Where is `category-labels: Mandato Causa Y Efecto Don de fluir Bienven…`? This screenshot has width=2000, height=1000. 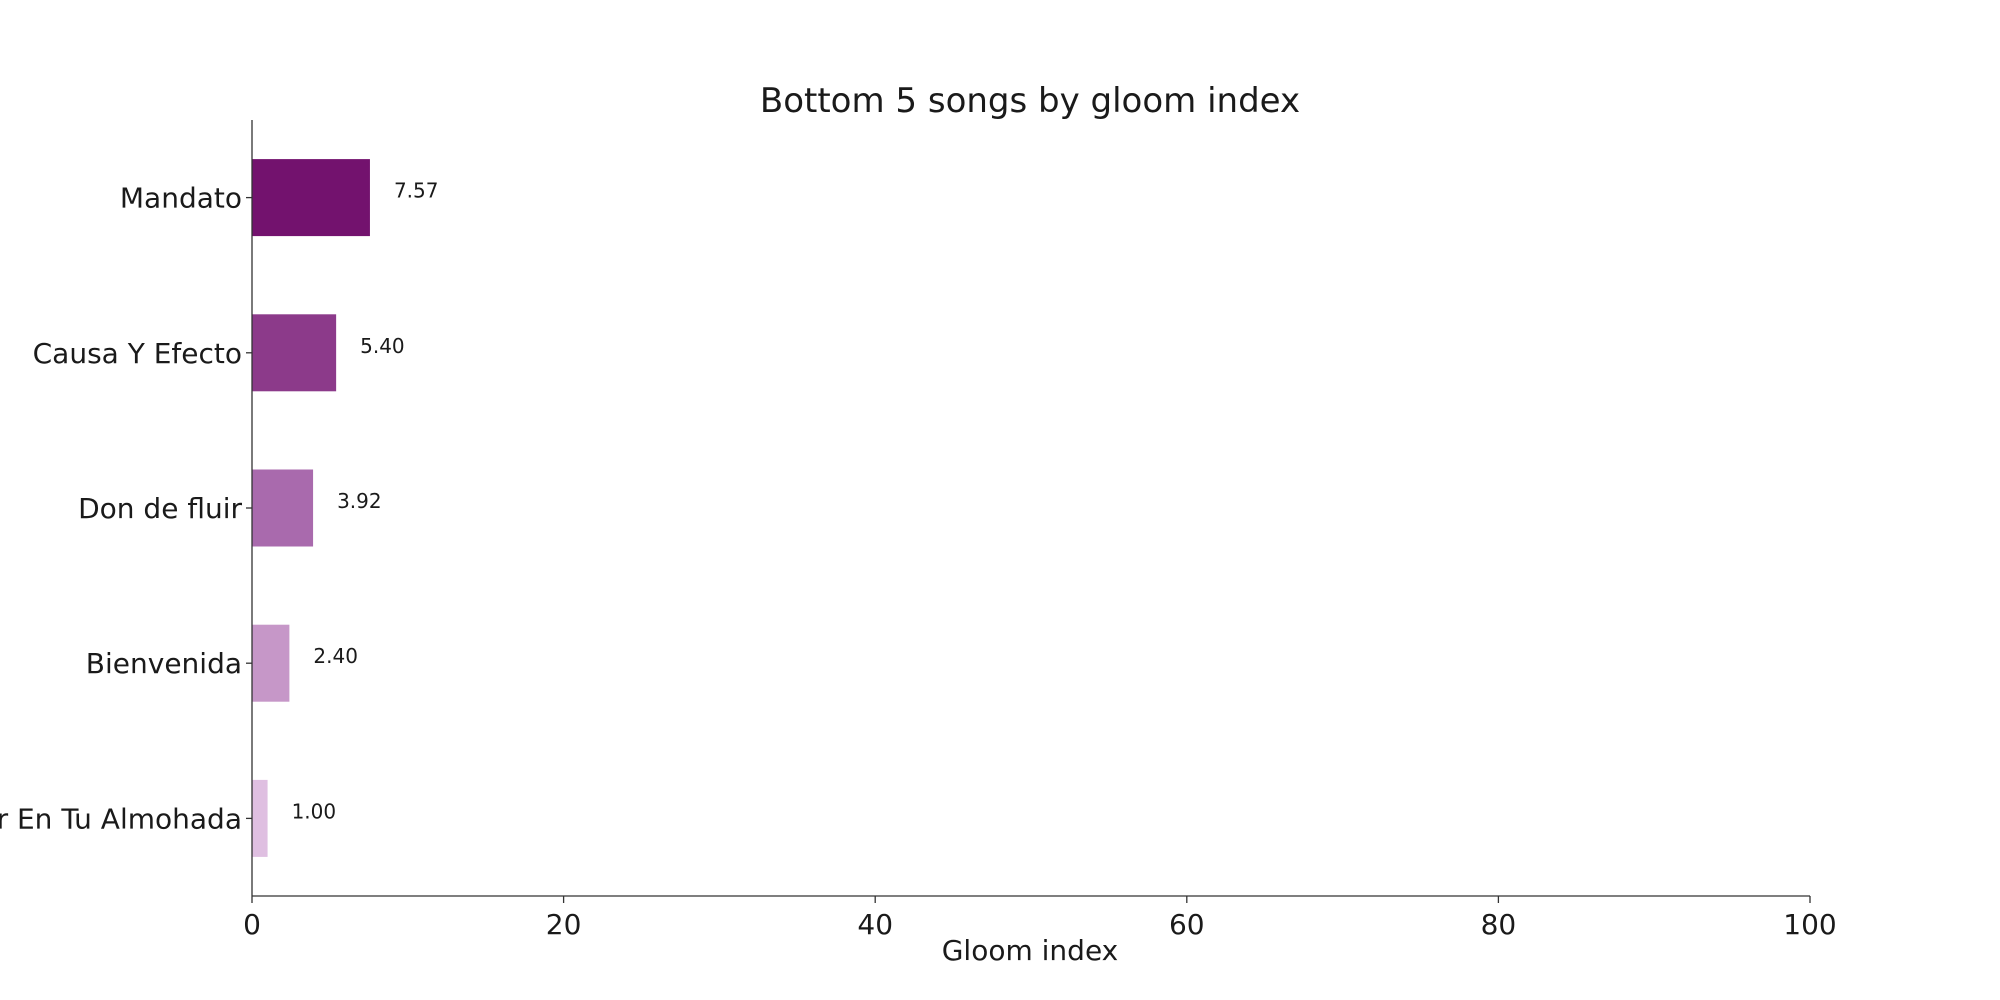
category-labels: Mandato Causa Y Efecto Don de fluir Bienven… is located at coordinates (126, 508).